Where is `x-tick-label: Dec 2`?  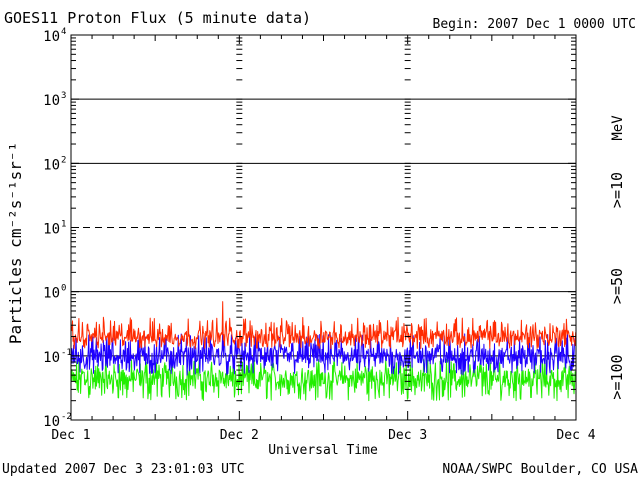
x-tick-label: Dec 2 is located at coordinates (239, 435).